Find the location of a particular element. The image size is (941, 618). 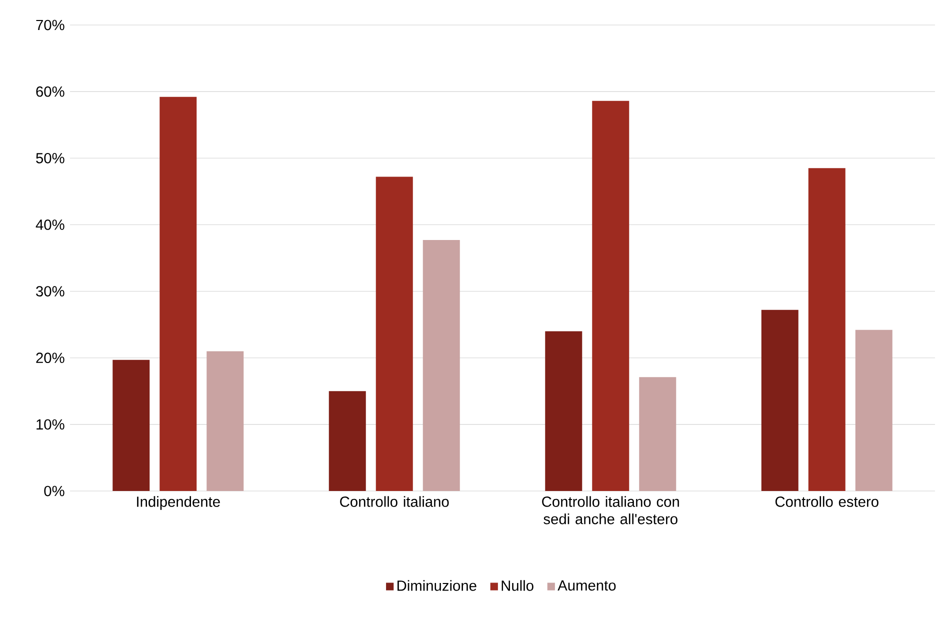

legend-label: Aumento is located at coordinates (587, 585).